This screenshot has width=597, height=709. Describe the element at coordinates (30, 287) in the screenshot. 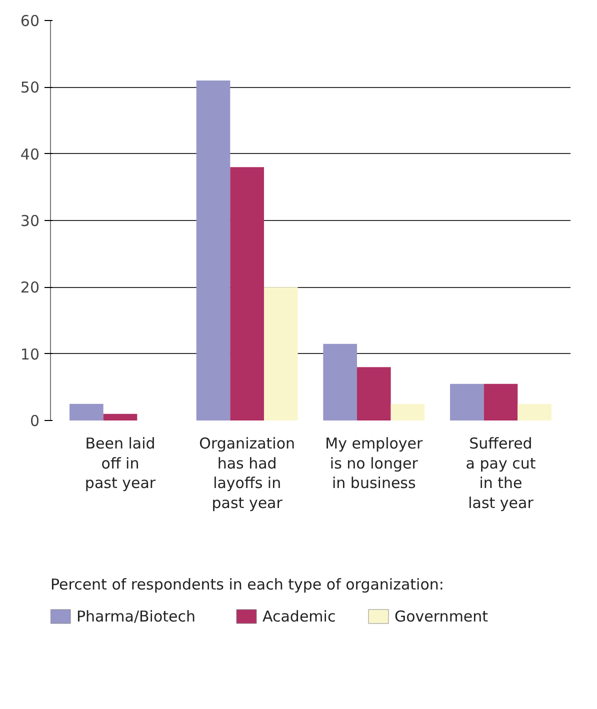

I see `y-tick-label: 20` at that location.